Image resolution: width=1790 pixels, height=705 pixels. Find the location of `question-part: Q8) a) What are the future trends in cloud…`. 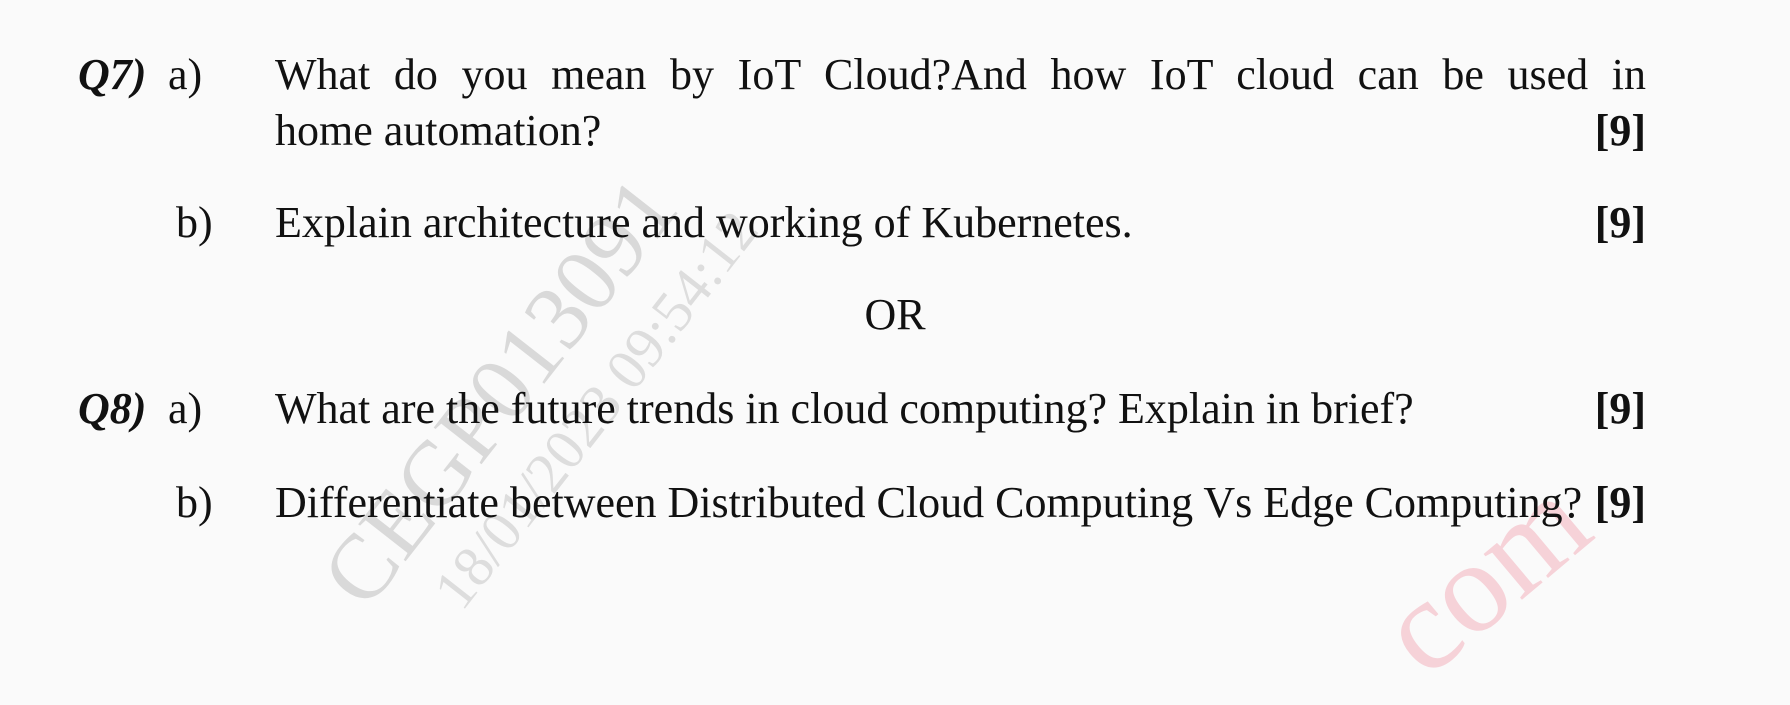

question-part: Q8) a) What are the future trends in cloud… is located at coordinates (895, 409).